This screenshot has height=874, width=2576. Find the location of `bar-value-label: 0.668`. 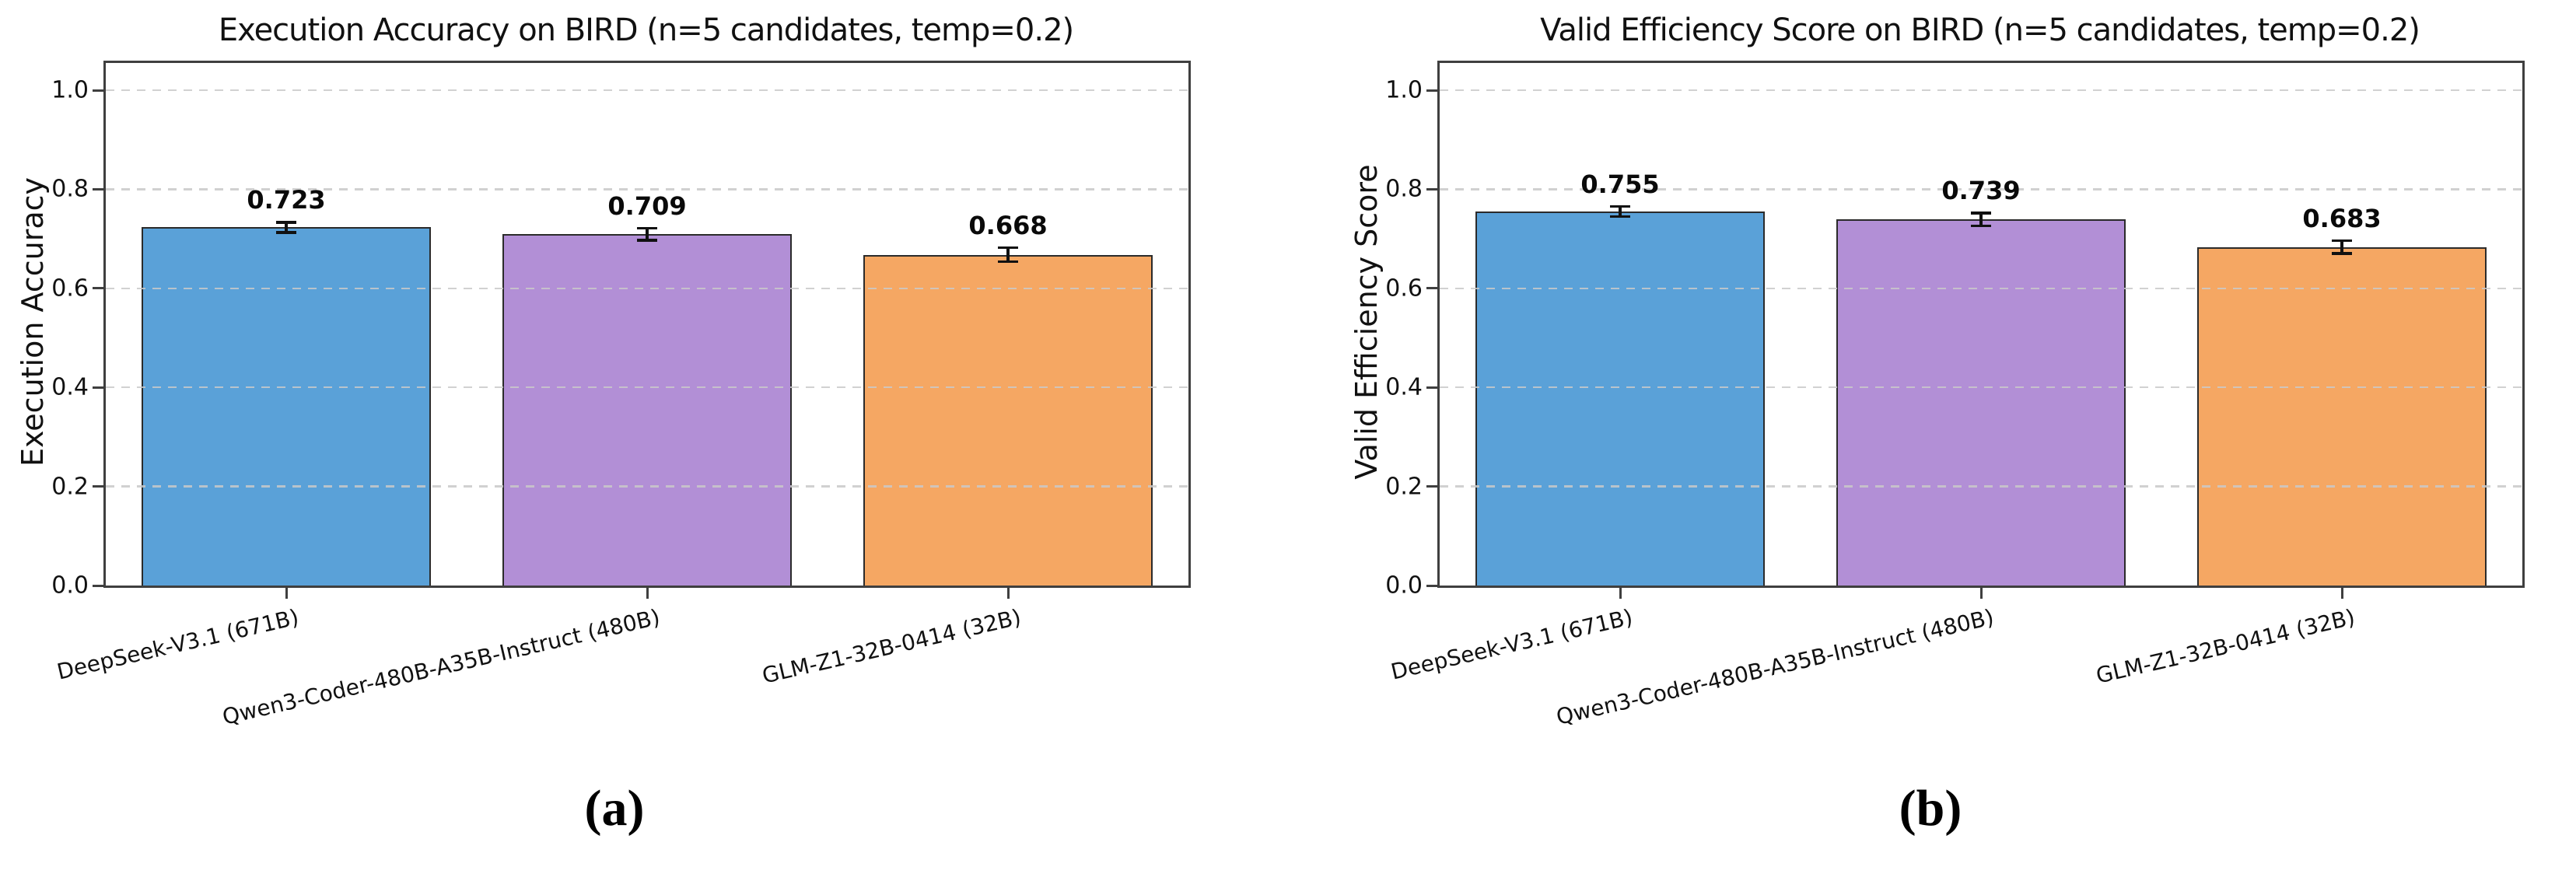

bar-value-label: 0.668 is located at coordinates (1008, 225).